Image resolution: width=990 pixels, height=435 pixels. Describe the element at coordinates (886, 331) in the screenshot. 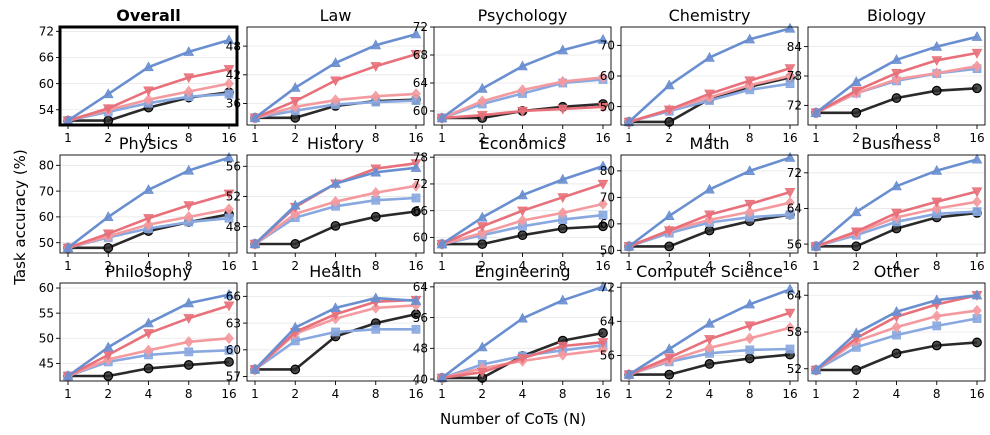

I see `subplot-other: Other 52 58 64 1 2 4 8 16` at that location.